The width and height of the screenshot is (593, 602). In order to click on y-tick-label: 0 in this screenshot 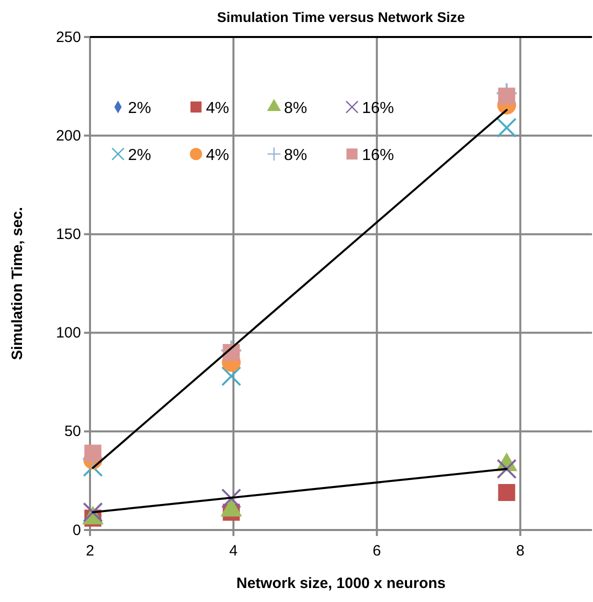, I will do `click(76, 530)`.